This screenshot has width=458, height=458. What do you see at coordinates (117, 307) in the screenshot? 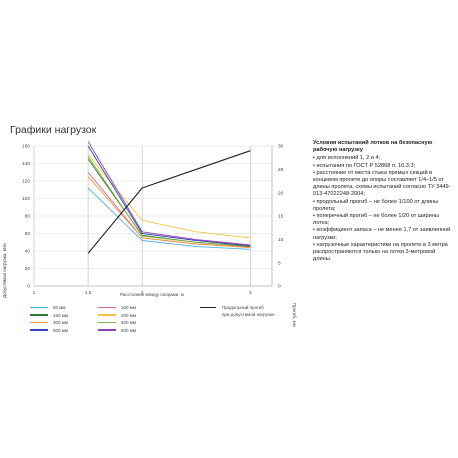
I see `legend-item: 100 мм` at bounding box center [117, 307].